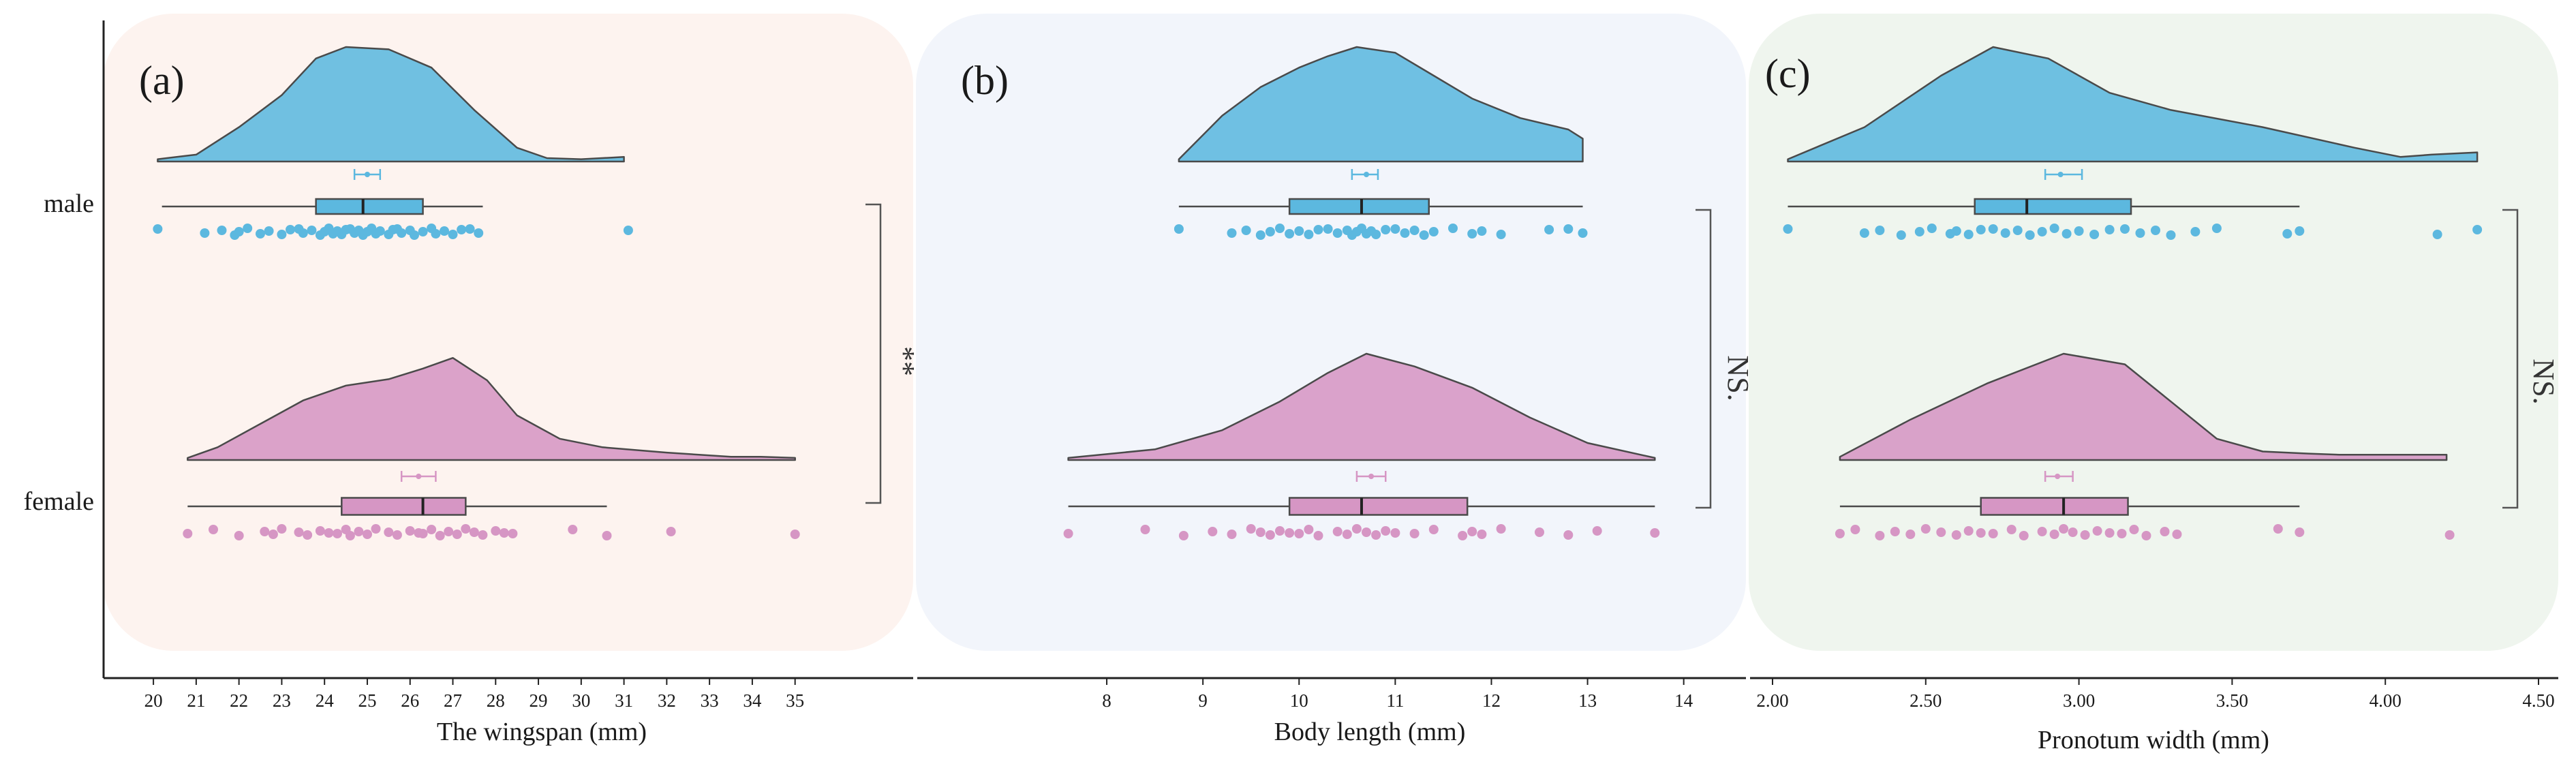 The height and width of the screenshot is (766, 2576). What do you see at coordinates (59, 501) in the screenshot?
I see `y-label-female: female` at bounding box center [59, 501].